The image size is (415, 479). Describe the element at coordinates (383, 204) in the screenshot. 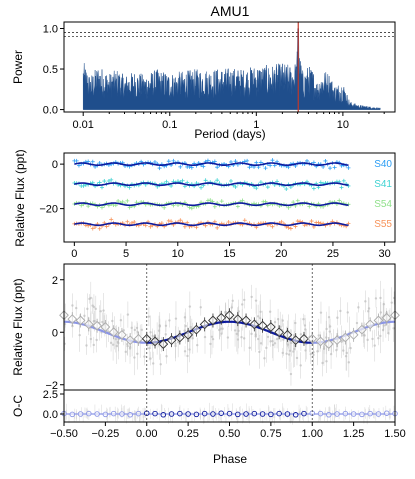

I see `sector-label-S54: S54` at that location.